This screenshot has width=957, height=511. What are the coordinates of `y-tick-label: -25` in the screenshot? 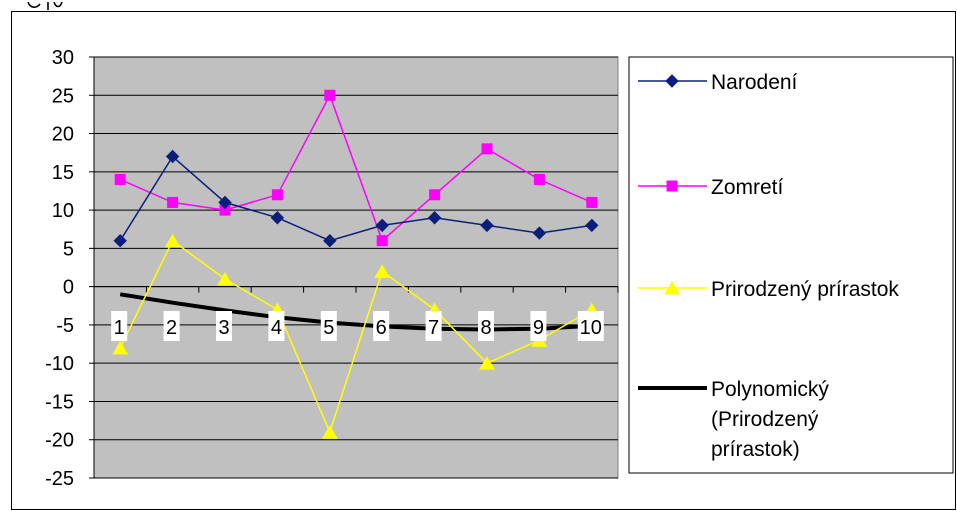 It's located at (59, 479).